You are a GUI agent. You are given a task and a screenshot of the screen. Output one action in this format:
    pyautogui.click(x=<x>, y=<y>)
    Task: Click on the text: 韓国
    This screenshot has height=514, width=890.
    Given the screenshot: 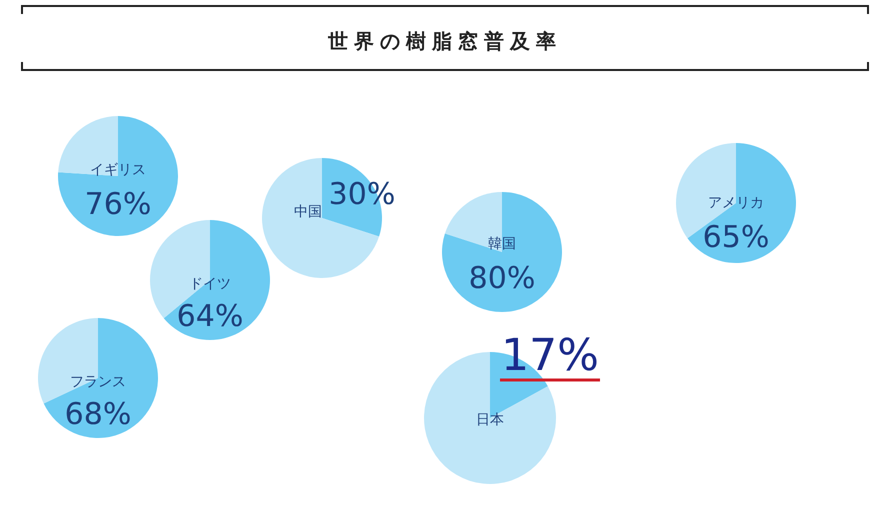 What is the action you would take?
    pyautogui.click(x=502, y=244)
    